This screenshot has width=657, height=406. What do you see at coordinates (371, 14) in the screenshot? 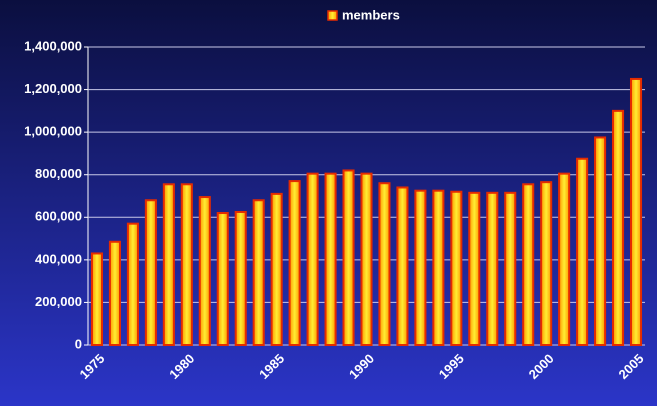
I see `legend-label: members` at bounding box center [371, 14].